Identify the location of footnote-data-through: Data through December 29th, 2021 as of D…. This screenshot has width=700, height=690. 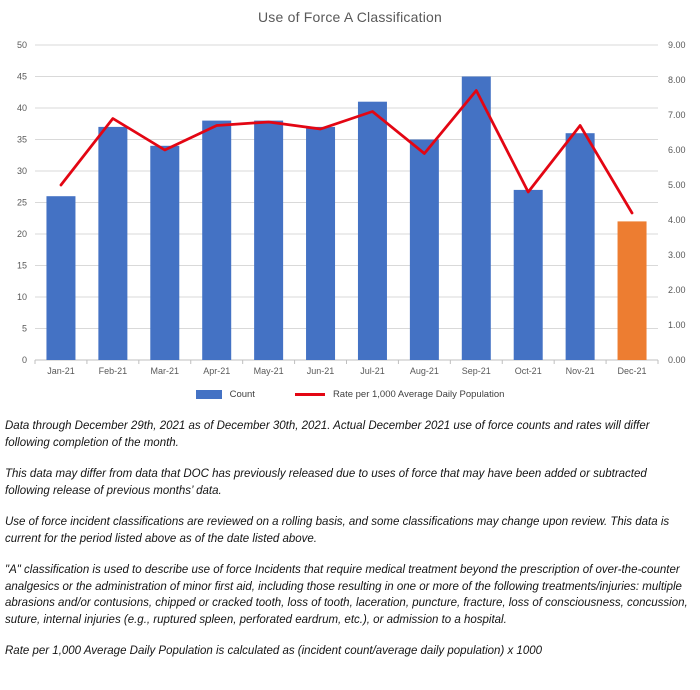
(327, 434).